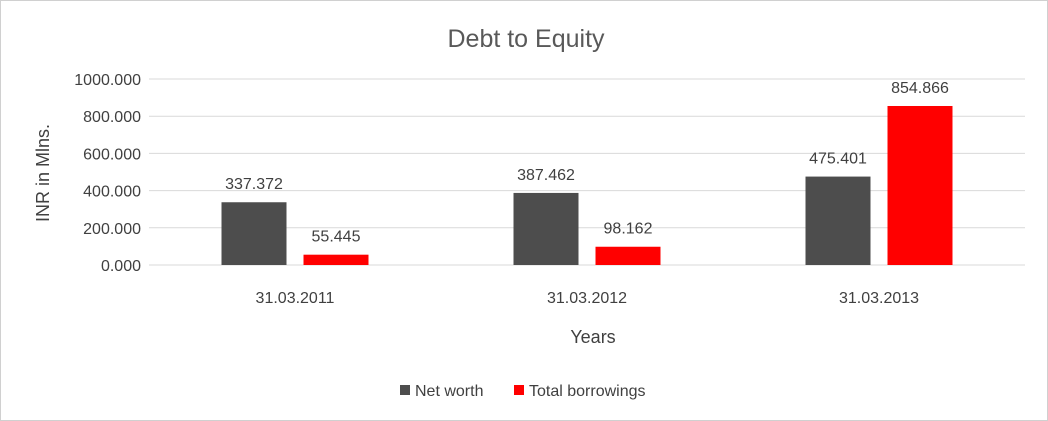 This screenshot has height=421, width=1048. Describe the element at coordinates (546, 175) in the screenshot. I see `data-label: 387.462` at that location.